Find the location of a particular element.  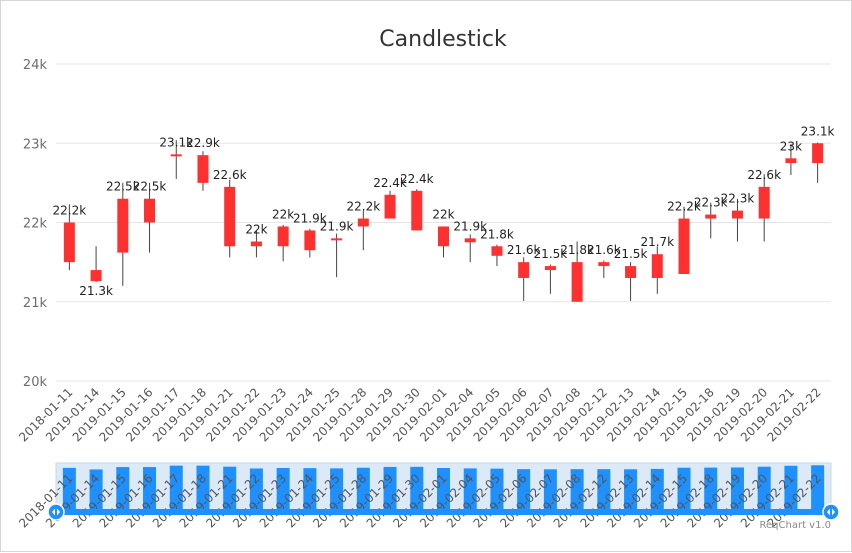

zoom-handle-left is located at coordinates (56, 512).